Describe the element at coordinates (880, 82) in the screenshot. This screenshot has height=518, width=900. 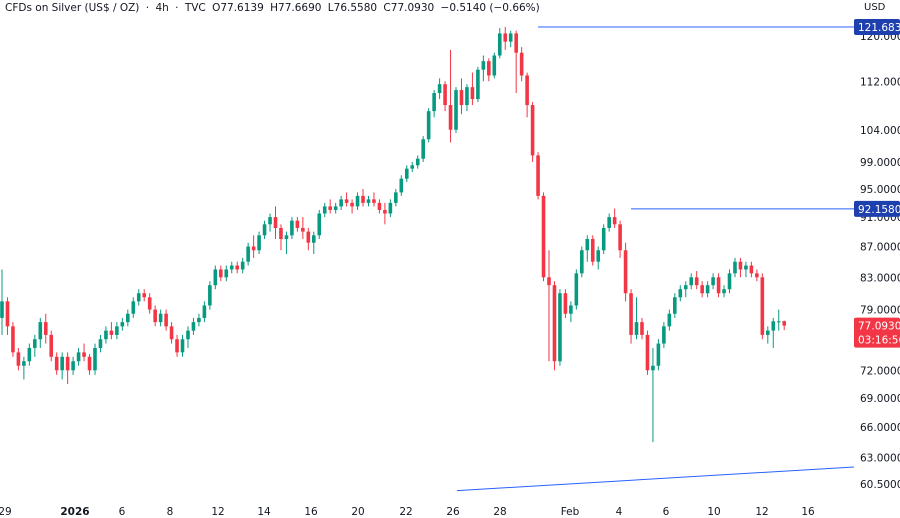
I see `y-tick-label: 112.0000` at that location.